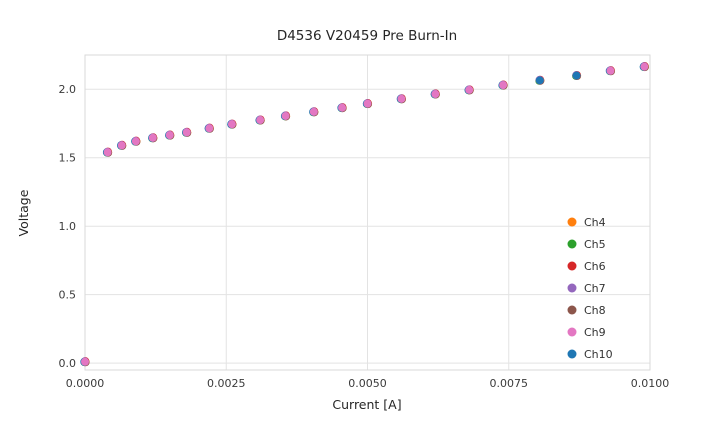  I want to click on legend-label-ch6: Ch6, so click(595, 266).